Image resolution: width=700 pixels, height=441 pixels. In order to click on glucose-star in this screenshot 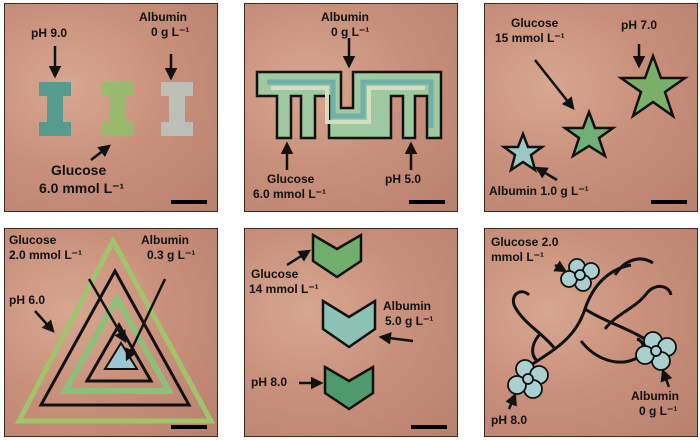, I will do `click(589, 134)`.